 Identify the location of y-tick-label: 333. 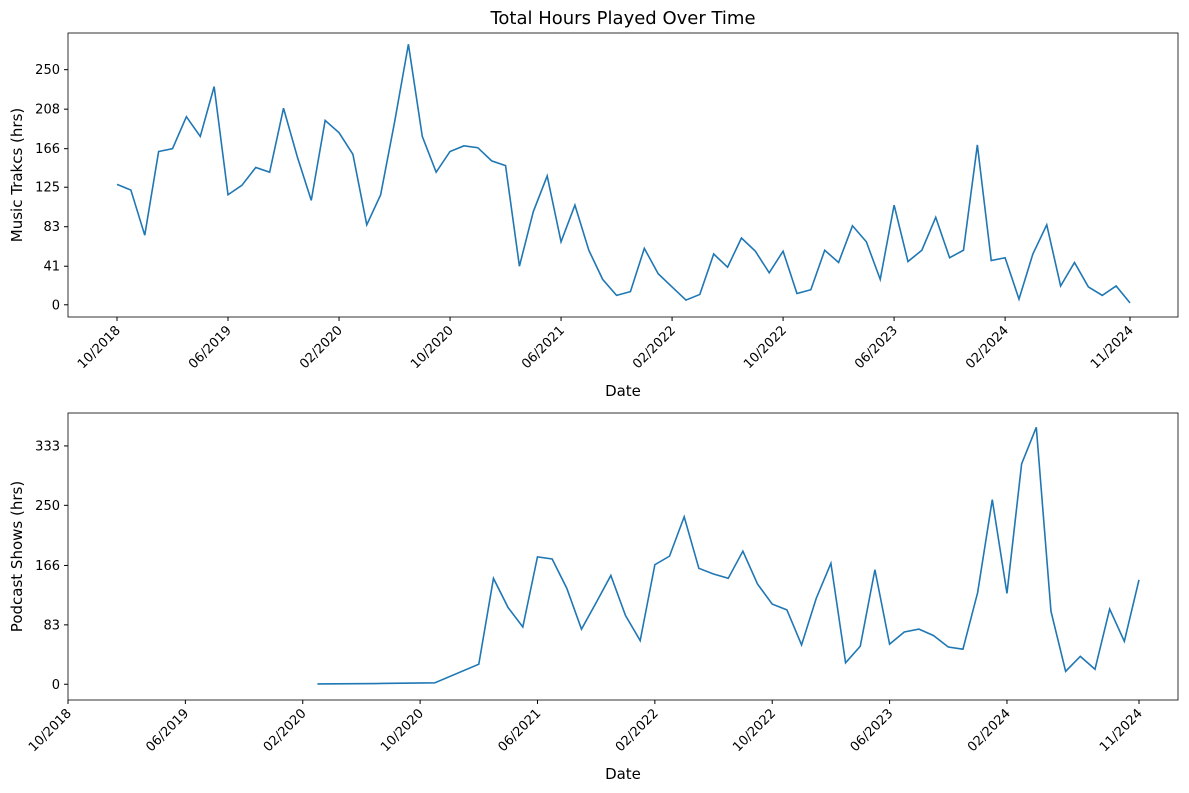
(47, 446).